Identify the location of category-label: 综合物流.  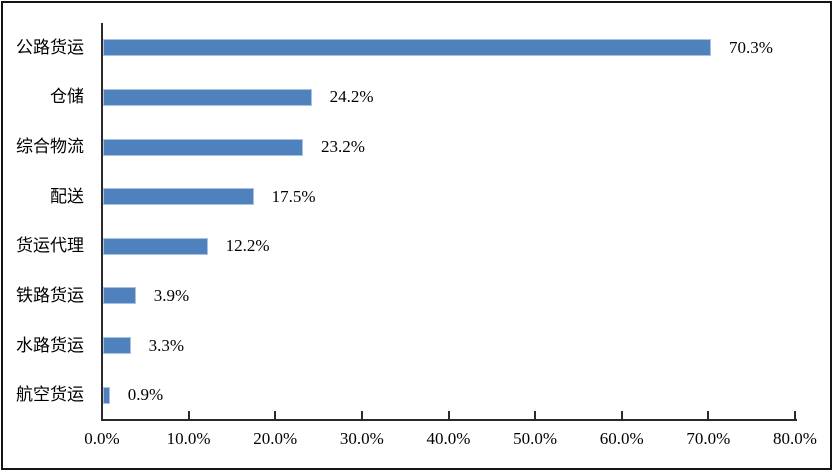
(50, 147).